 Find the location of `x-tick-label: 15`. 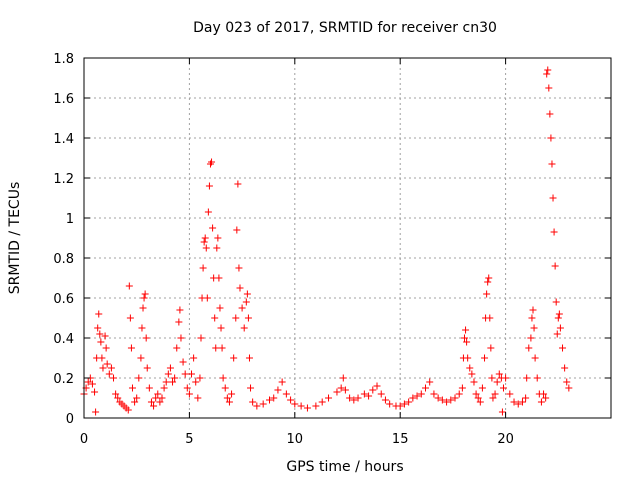

x-tick-label: 15 is located at coordinates (400, 439).